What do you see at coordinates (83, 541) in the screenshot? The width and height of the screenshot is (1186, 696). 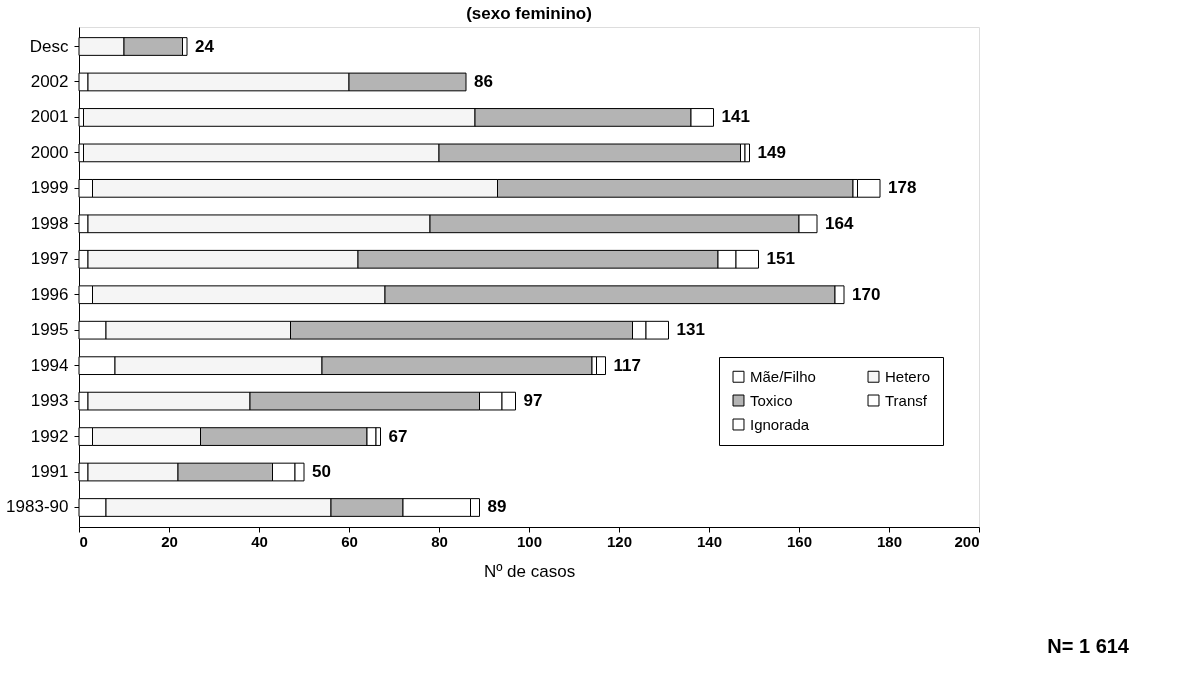 I see `x-tick-label: 0` at bounding box center [83, 541].